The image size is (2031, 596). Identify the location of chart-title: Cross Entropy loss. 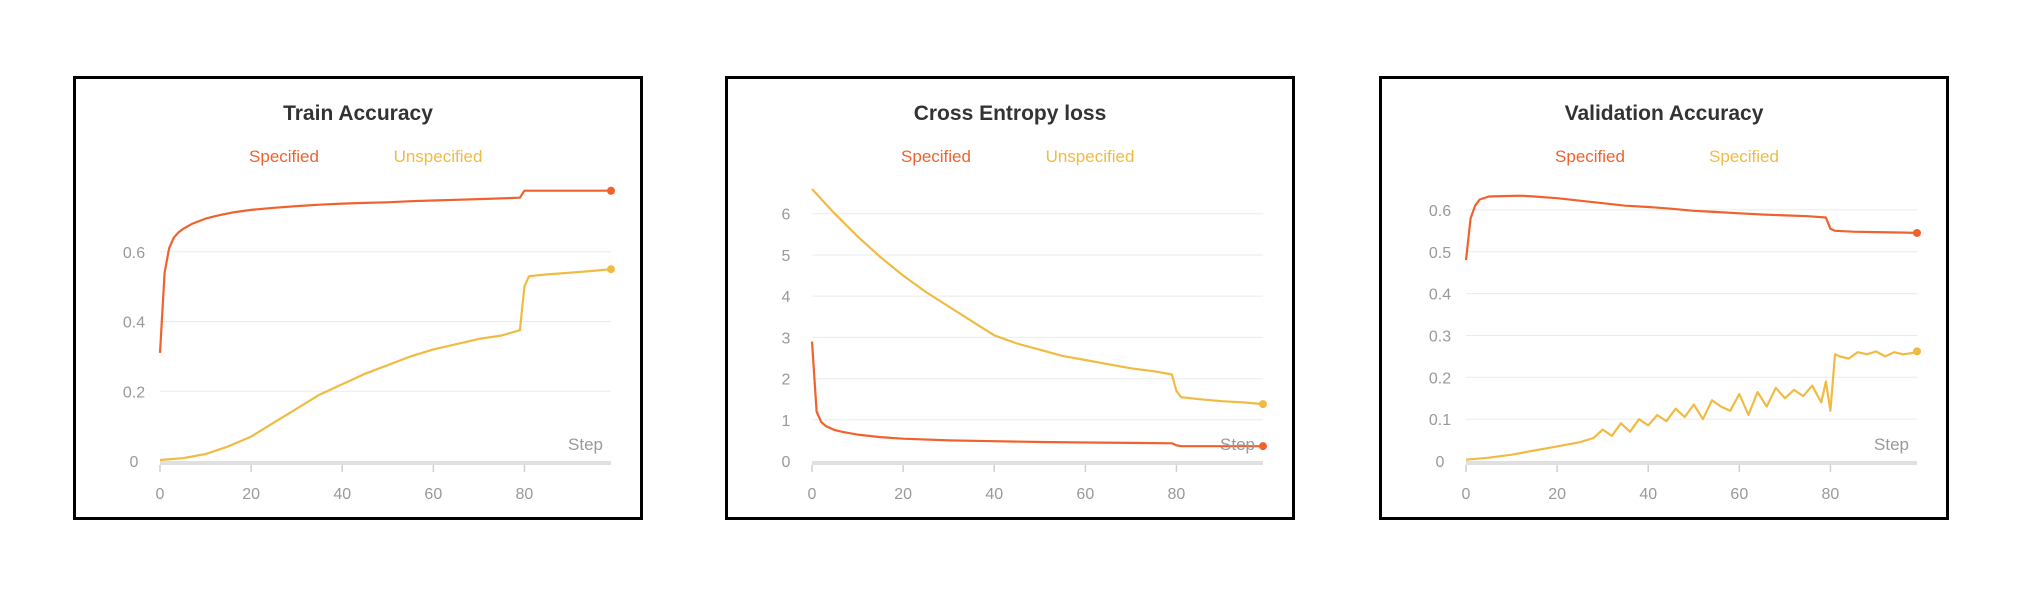
(1010, 113).